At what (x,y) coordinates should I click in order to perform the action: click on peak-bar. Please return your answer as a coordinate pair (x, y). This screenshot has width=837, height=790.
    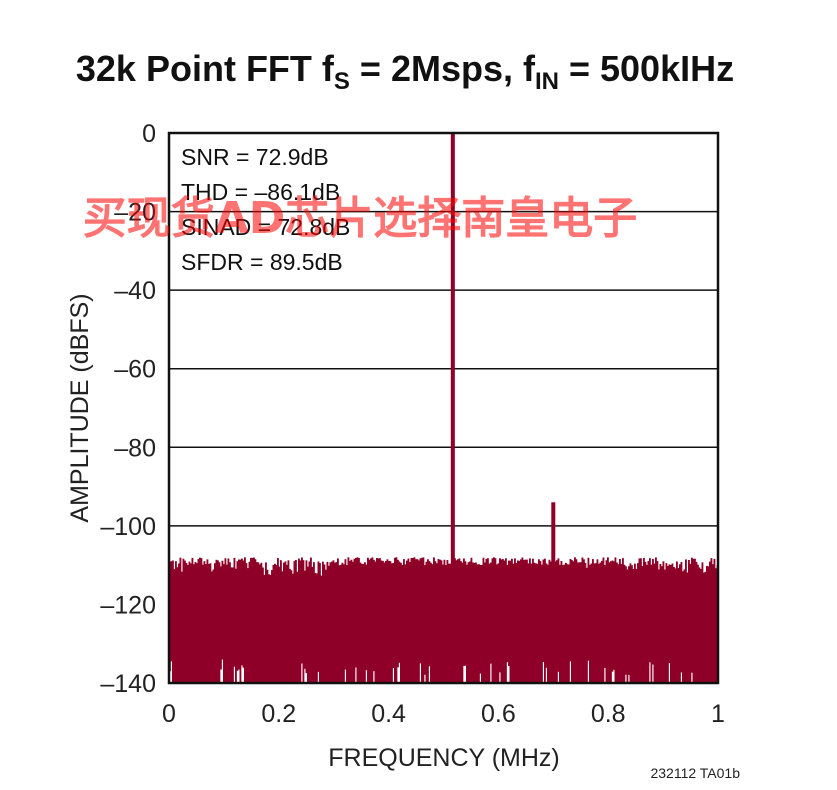
    Looking at the image, I should click on (553, 592).